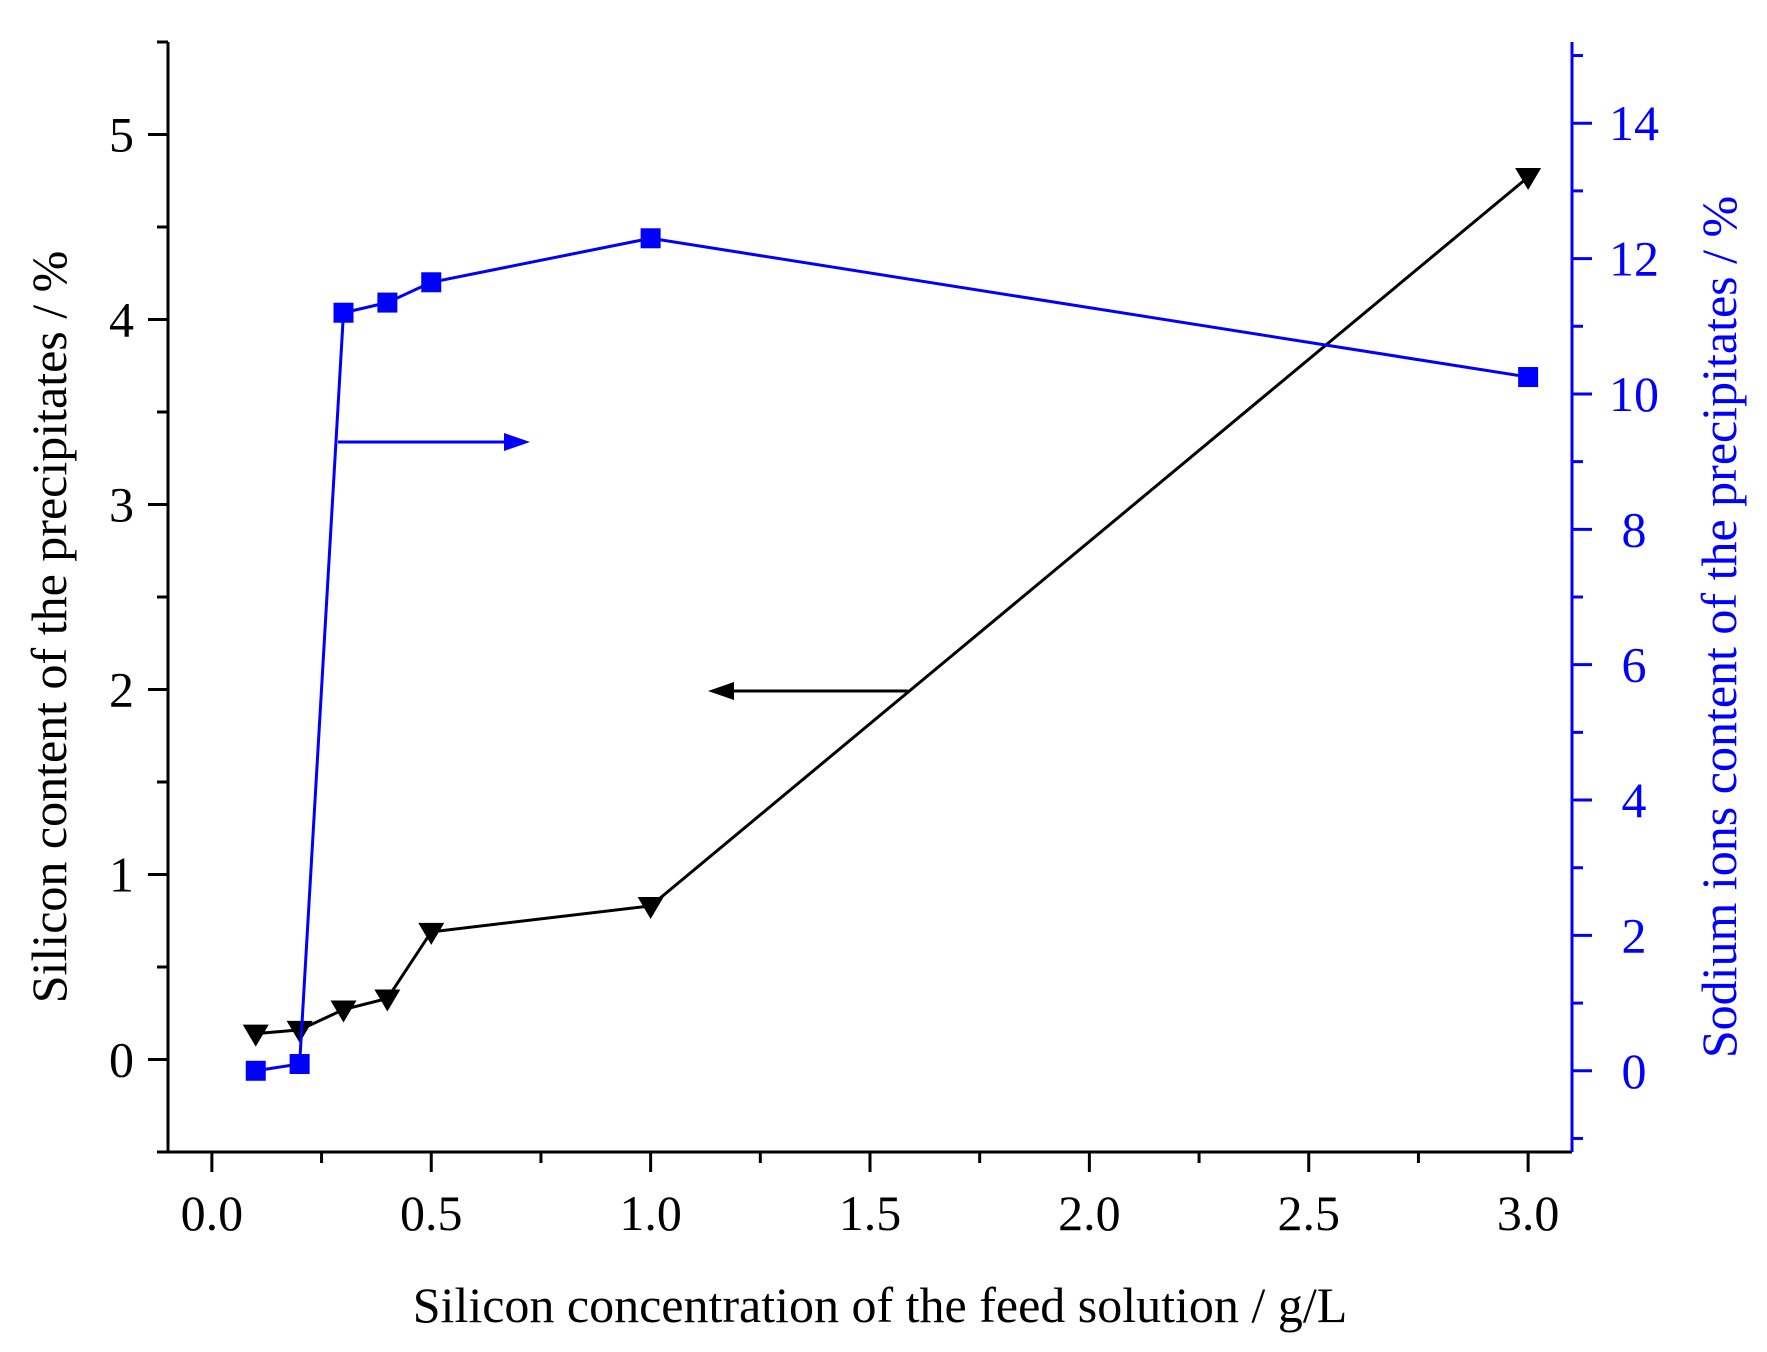 The image size is (1767, 1352). I want to click on y2-tick-label: 0, so click(1634, 1071).